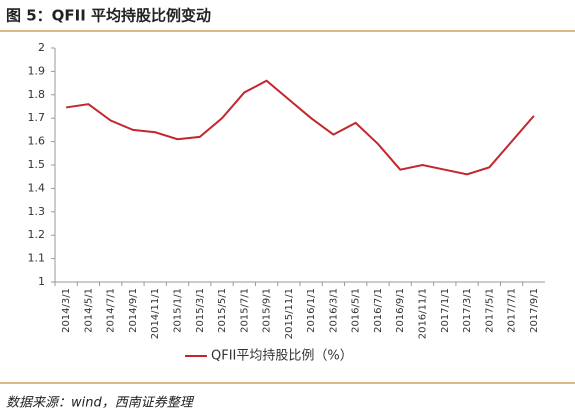  Describe the element at coordinates (512, 310) in the screenshot. I see `x-tick-label: 2017/7/1` at that location.